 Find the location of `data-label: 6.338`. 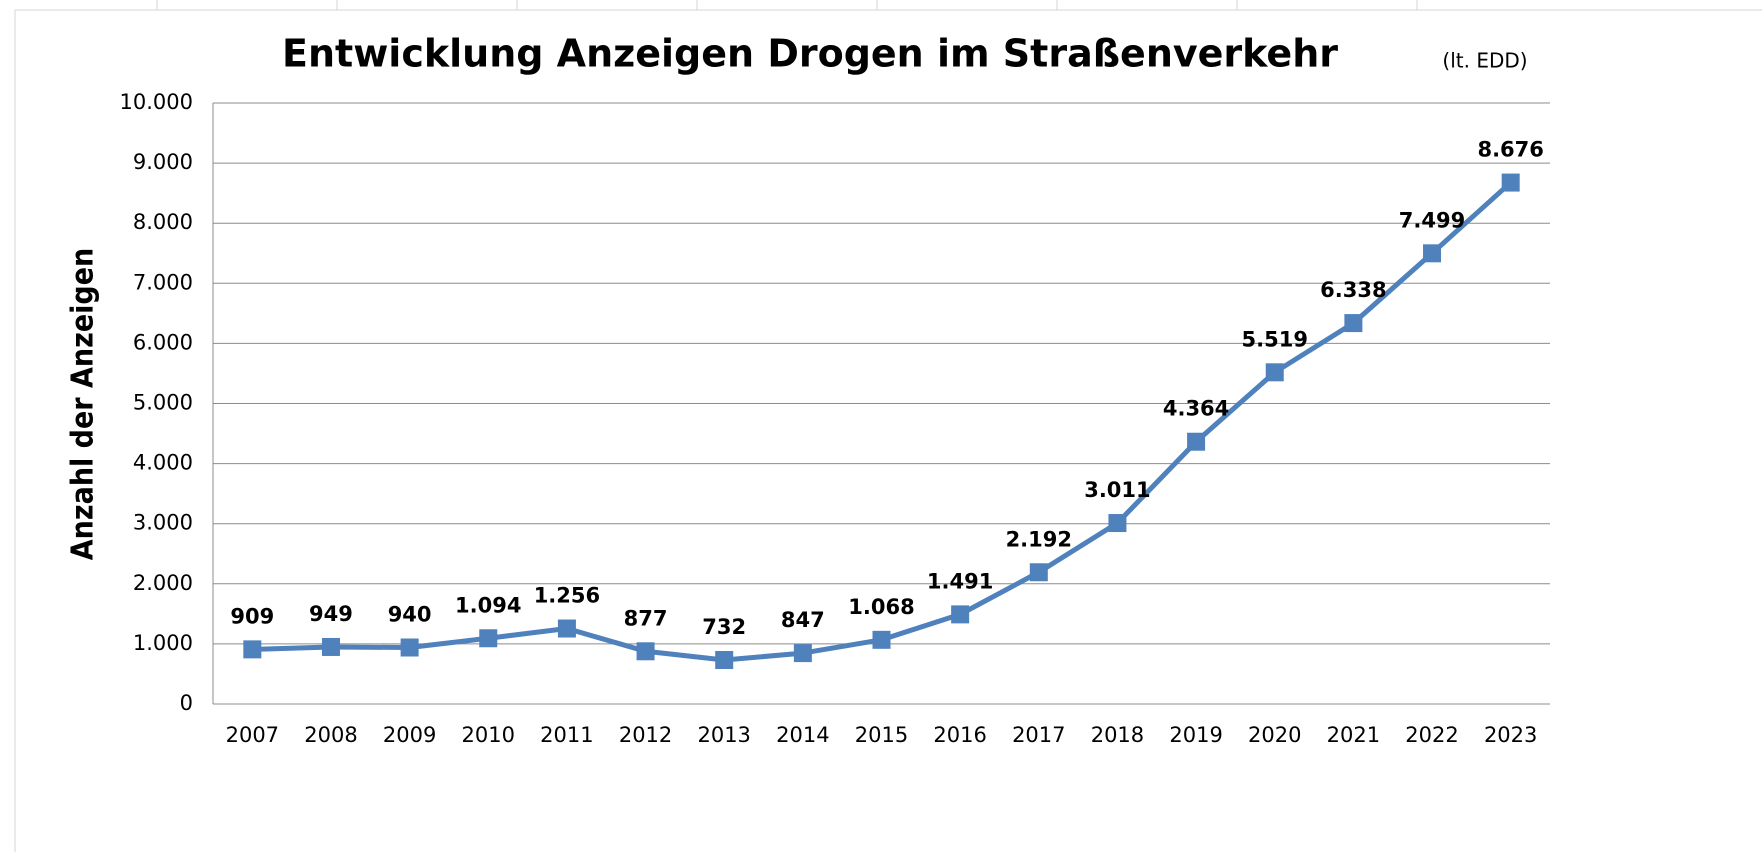

data-label: 6.338 is located at coordinates (1353, 290).